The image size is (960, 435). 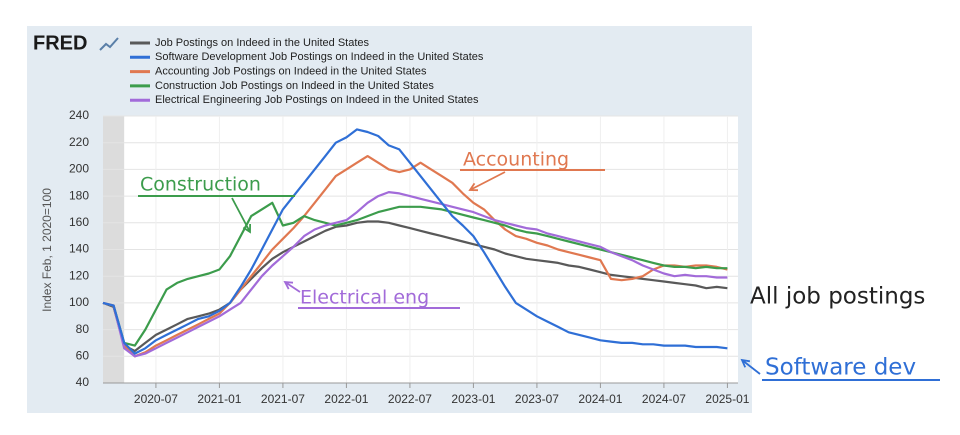 What do you see at coordinates (79, 169) in the screenshot?
I see `y-tick-label: 200` at bounding box center [79, 169].